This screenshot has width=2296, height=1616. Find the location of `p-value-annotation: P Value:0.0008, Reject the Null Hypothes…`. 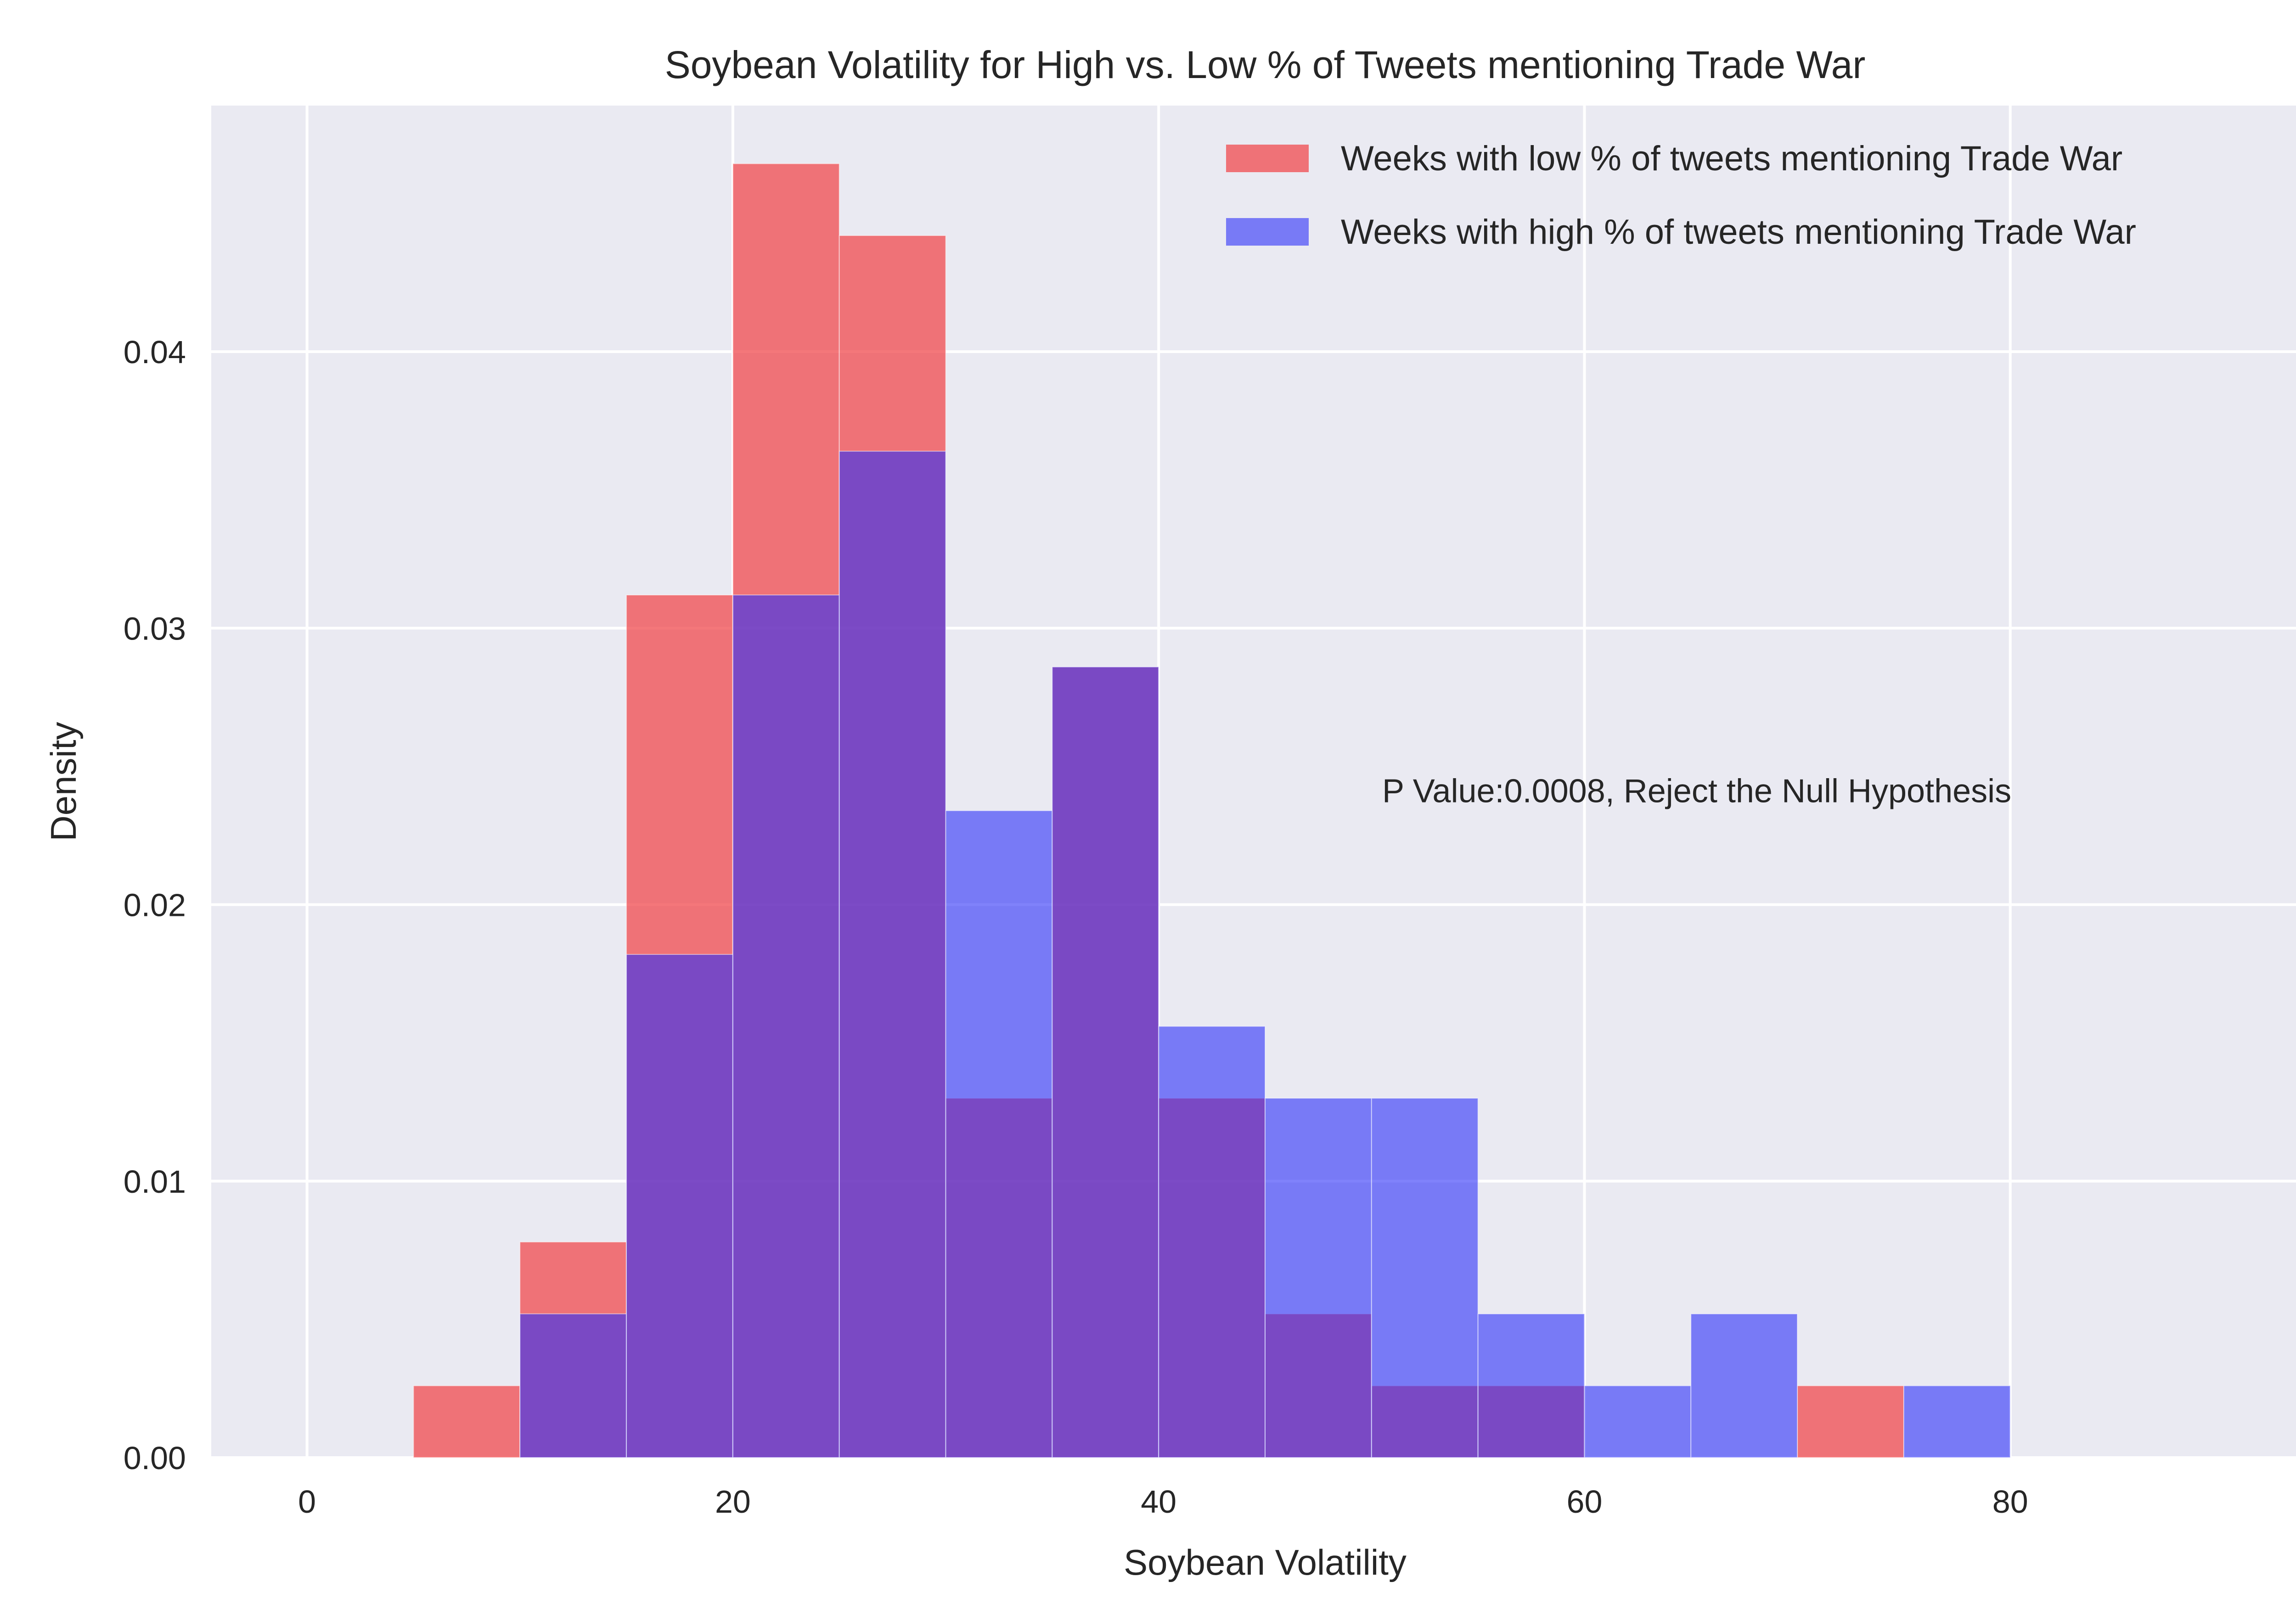

p-value-annotation: P Value:0.0008, Reject the Null Hypothes… is located at coordinates (1696, 792).